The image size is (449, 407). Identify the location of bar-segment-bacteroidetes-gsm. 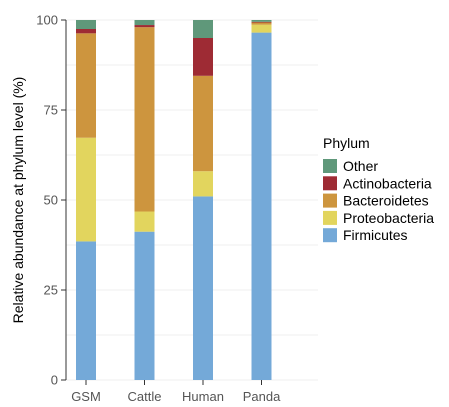
(86, 85).